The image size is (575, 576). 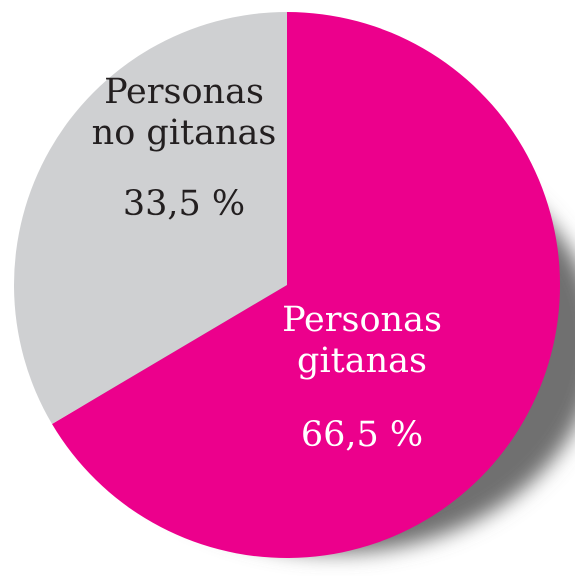 What do you see at coordinates (362, 320) in the screenshot?
I see `pie-slice-0-label-line-0: Personas` at bounding box center [362, 320].